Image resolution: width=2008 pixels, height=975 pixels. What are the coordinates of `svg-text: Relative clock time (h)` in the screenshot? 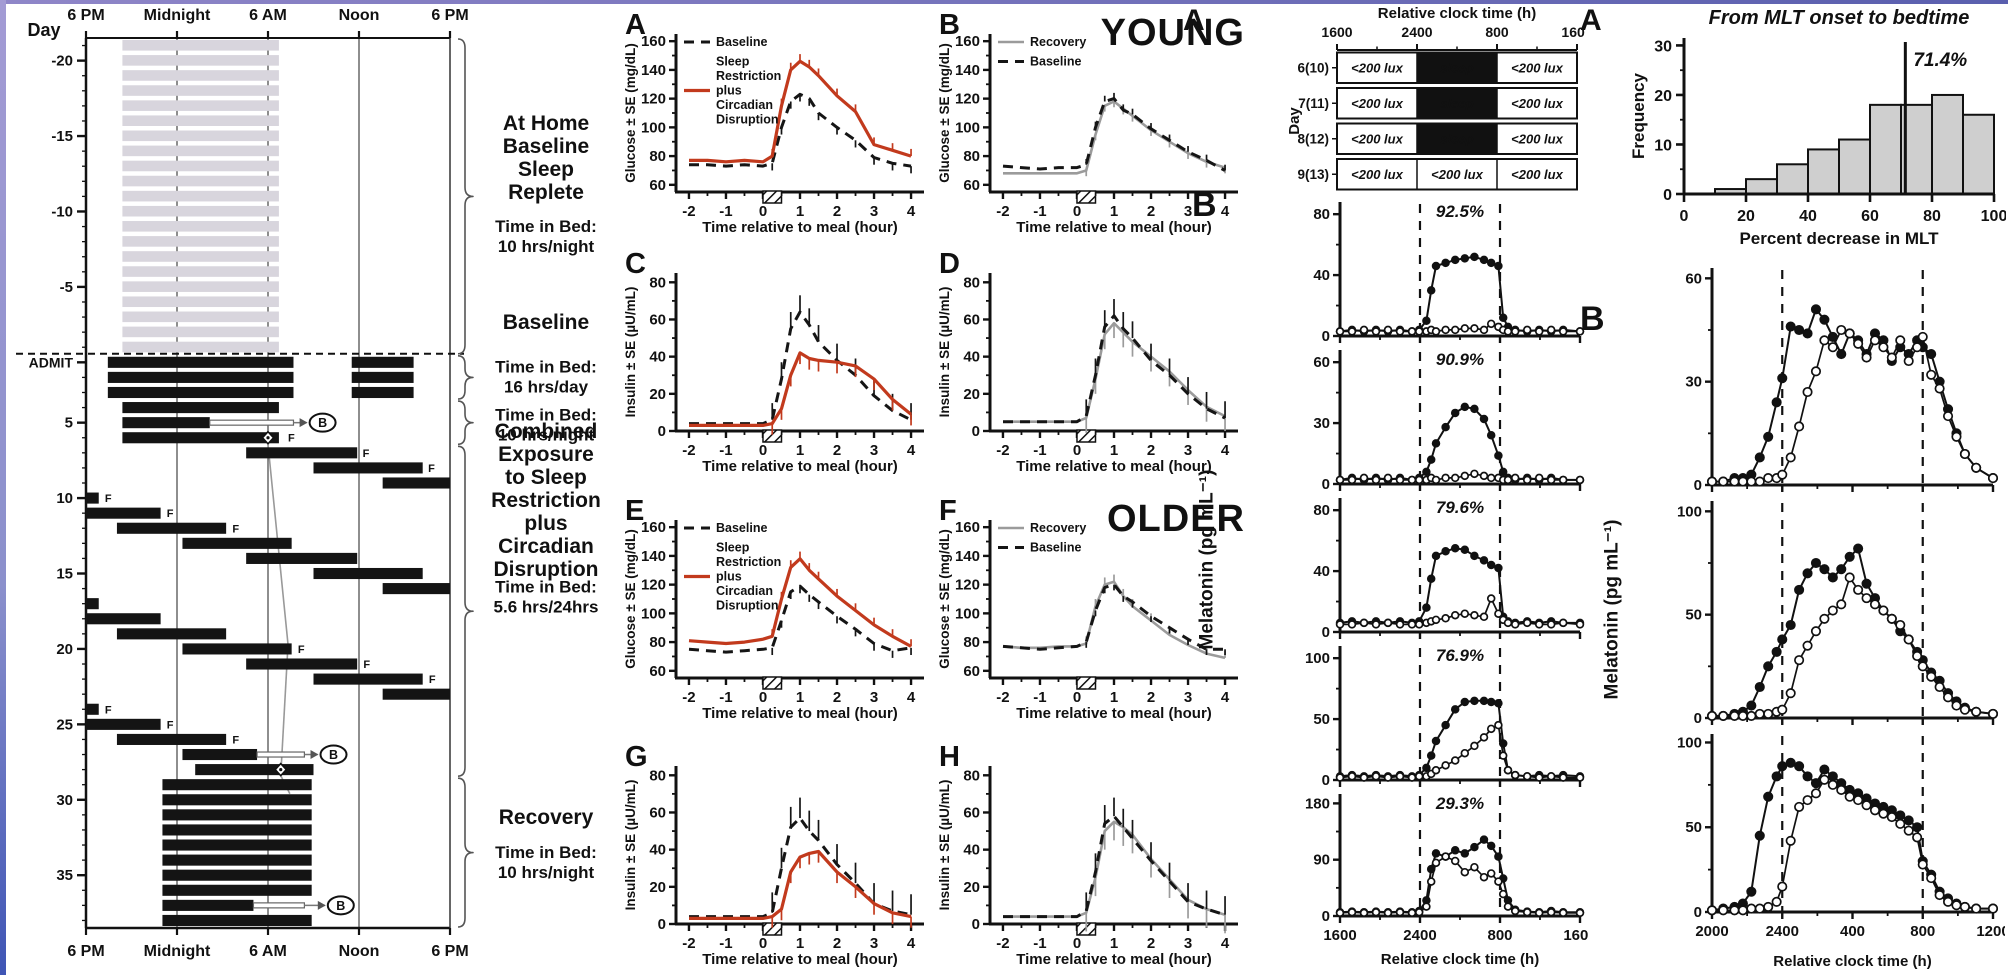 It's located at (1460, 959).